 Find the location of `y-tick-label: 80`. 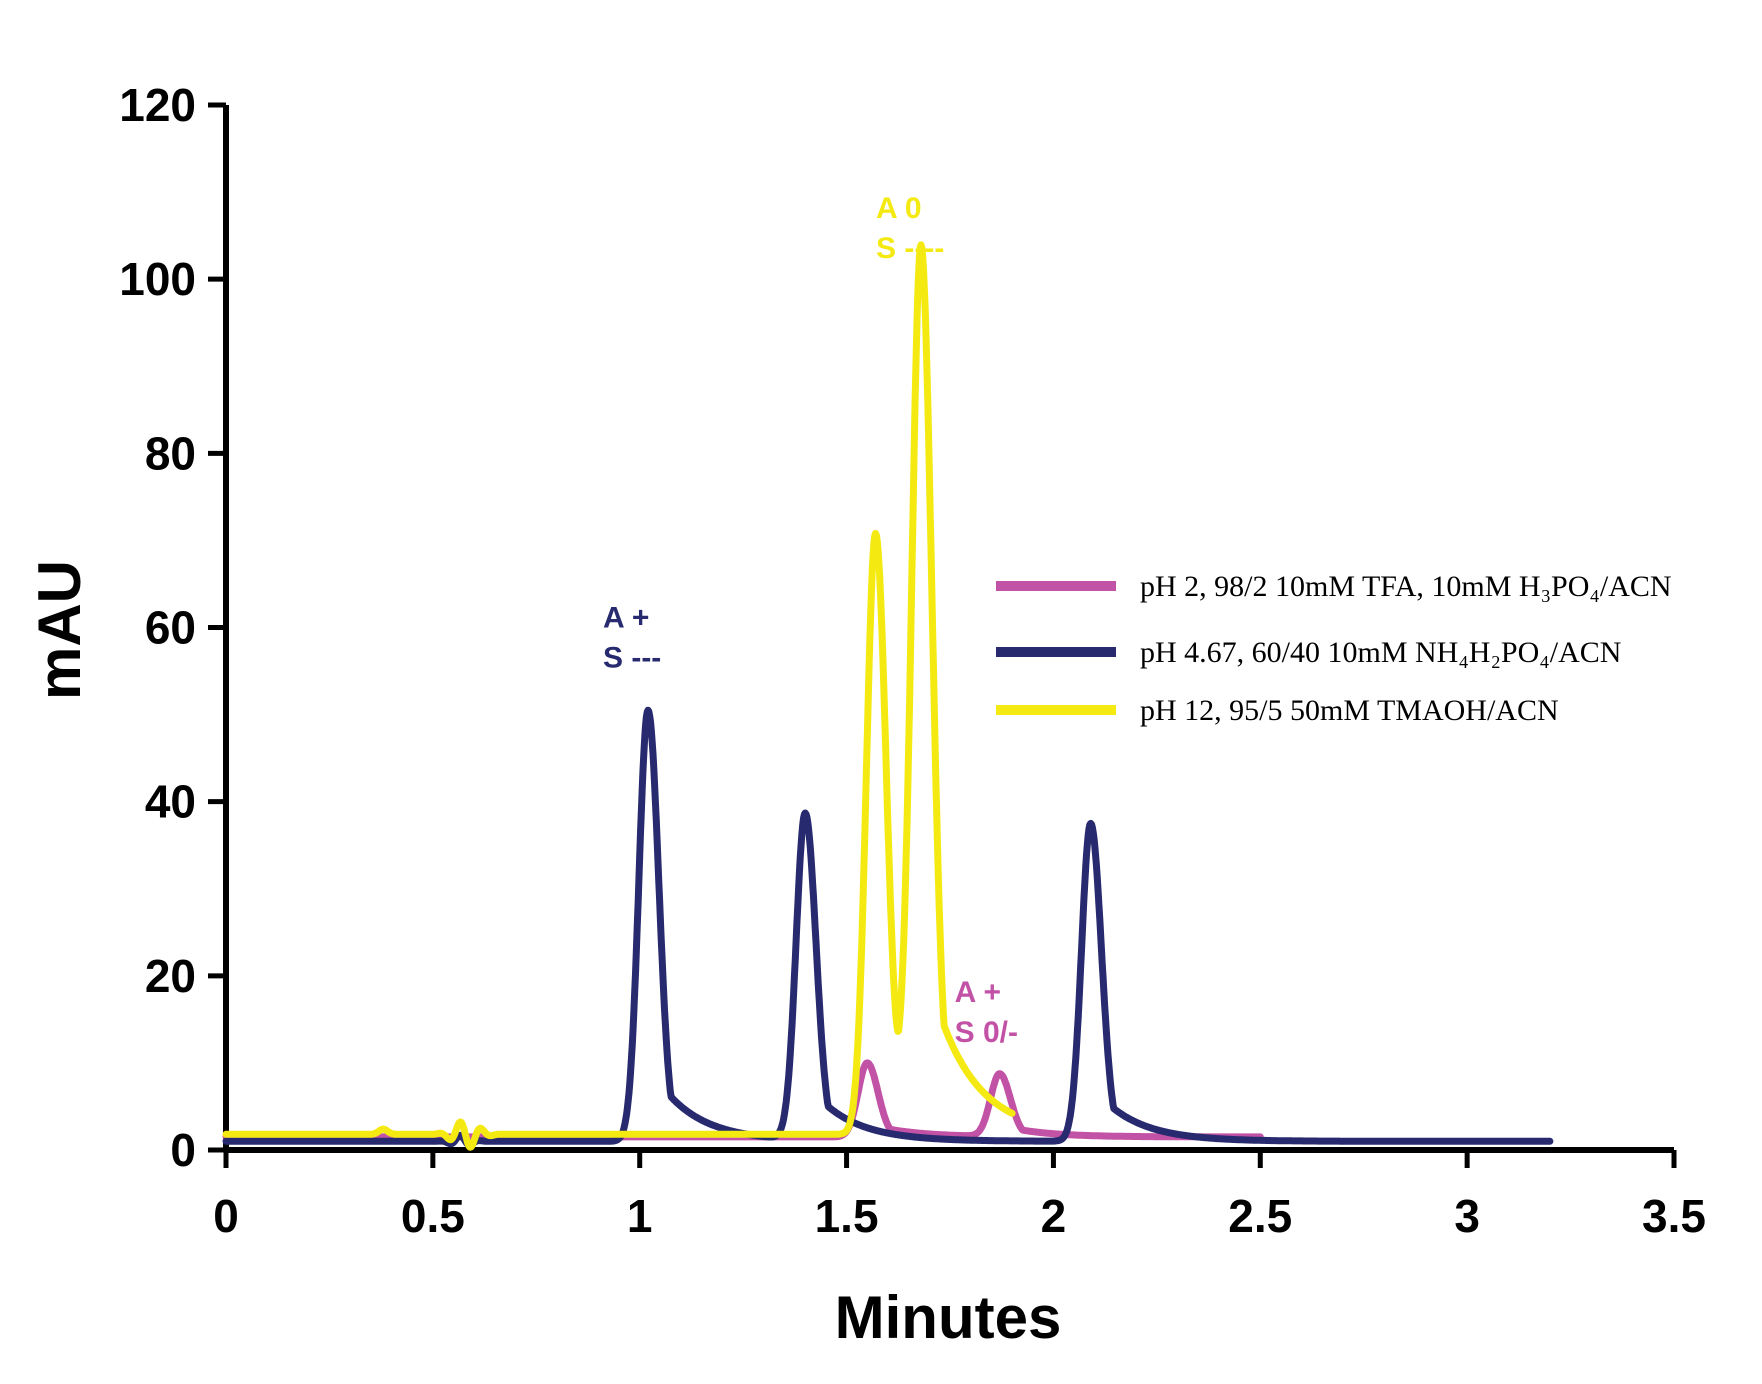

y-tick-label: 80 is located at coordinates (170, 453).